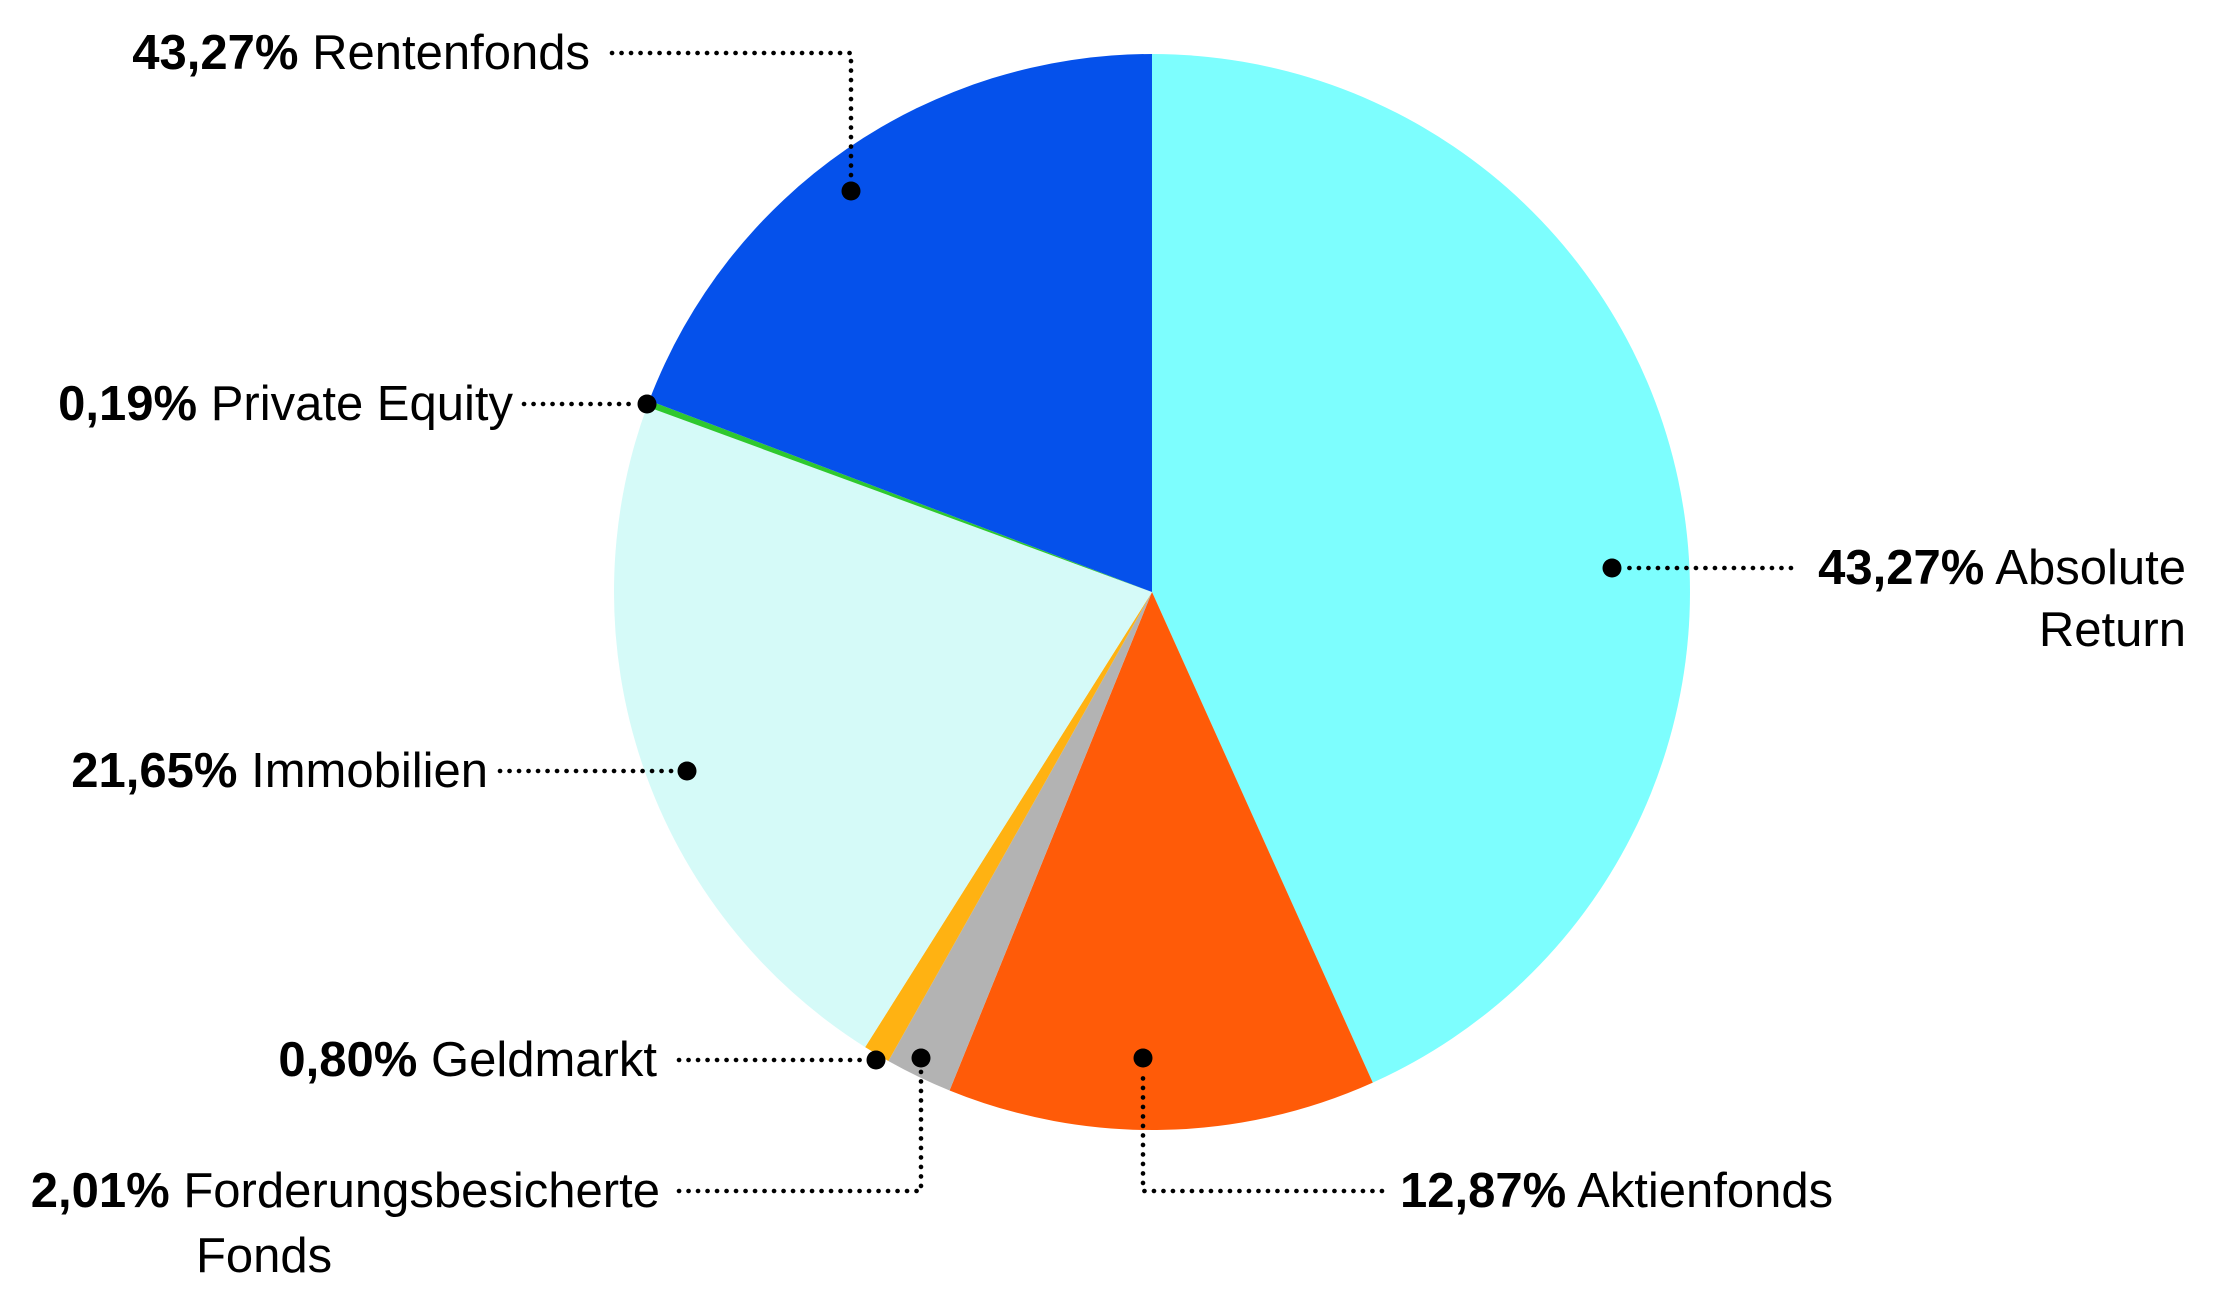  I want to click on slice-value-private-equity: 0,19%, so click(128, 404).